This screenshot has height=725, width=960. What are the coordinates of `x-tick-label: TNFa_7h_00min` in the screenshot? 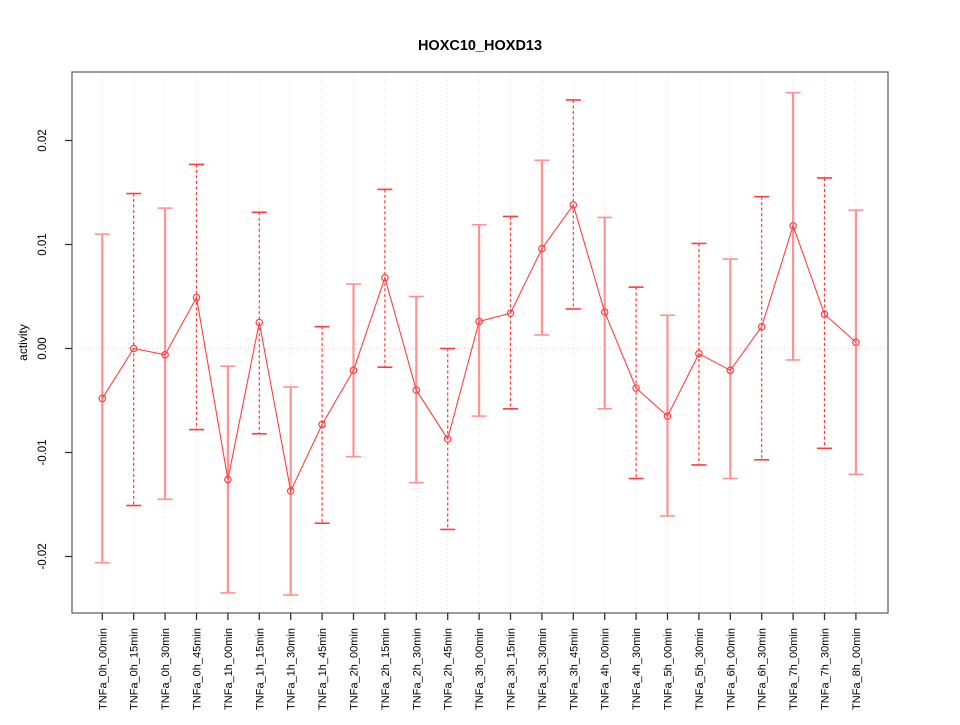 It's located at (794, 669).